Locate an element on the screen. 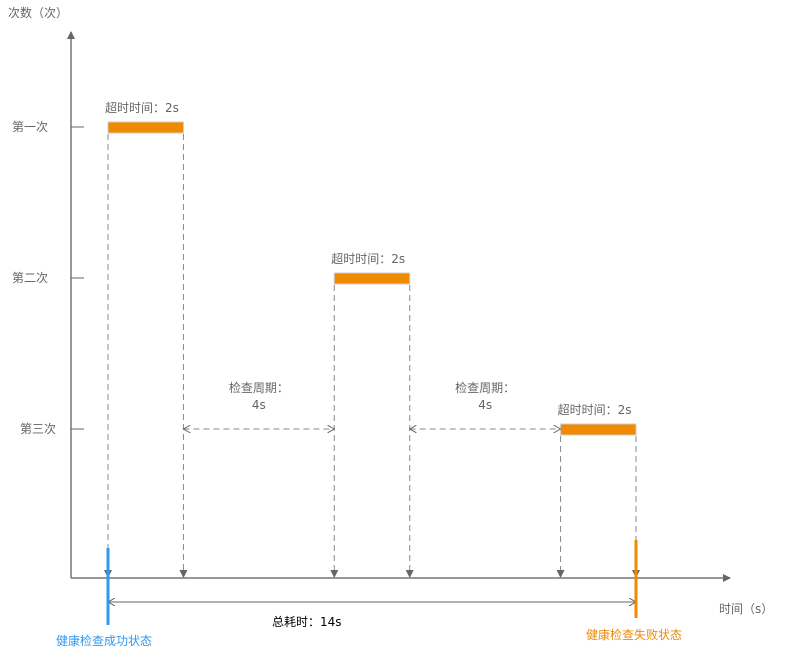  success-state-label: 健康检查成功状态 is located at coordinates (104, 640).